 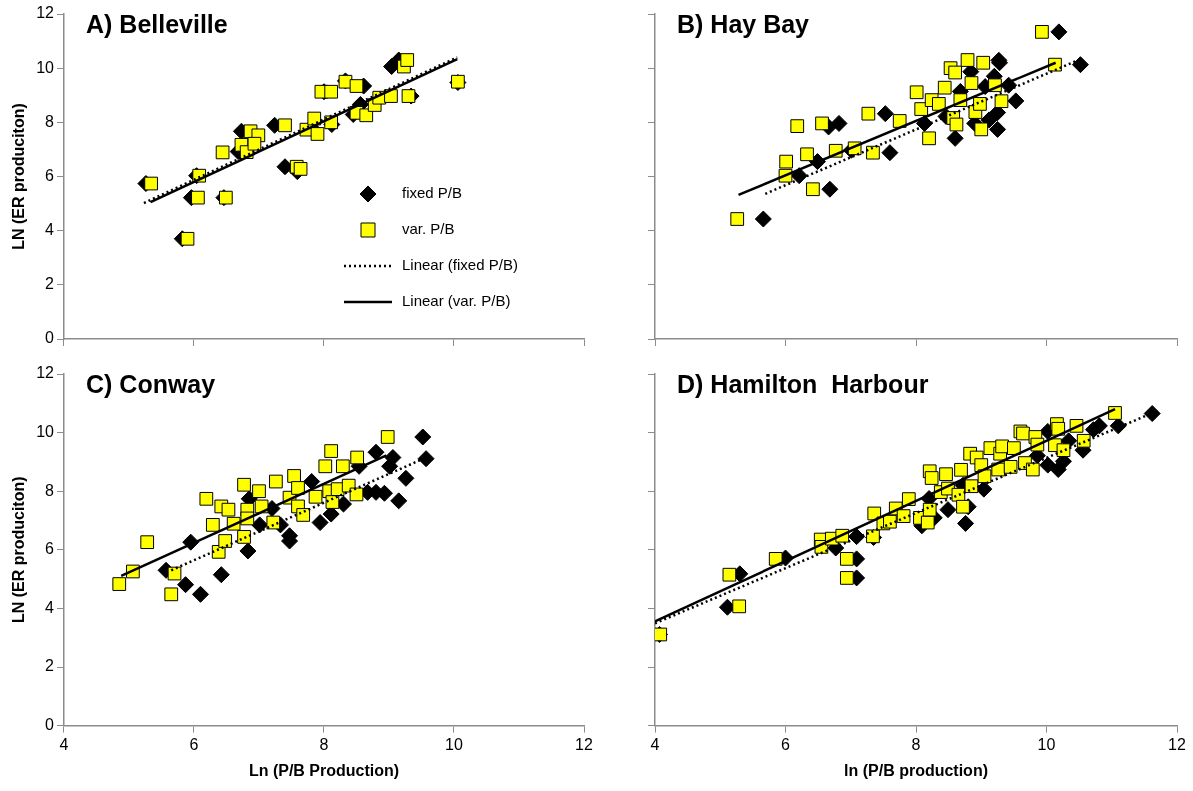 I want to click on chart-title: C) Conway, so click(x=151, y=383).